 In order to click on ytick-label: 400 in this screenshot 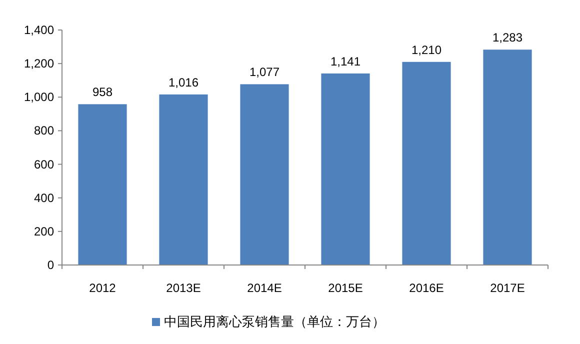, I will do `click(44, 197)`.